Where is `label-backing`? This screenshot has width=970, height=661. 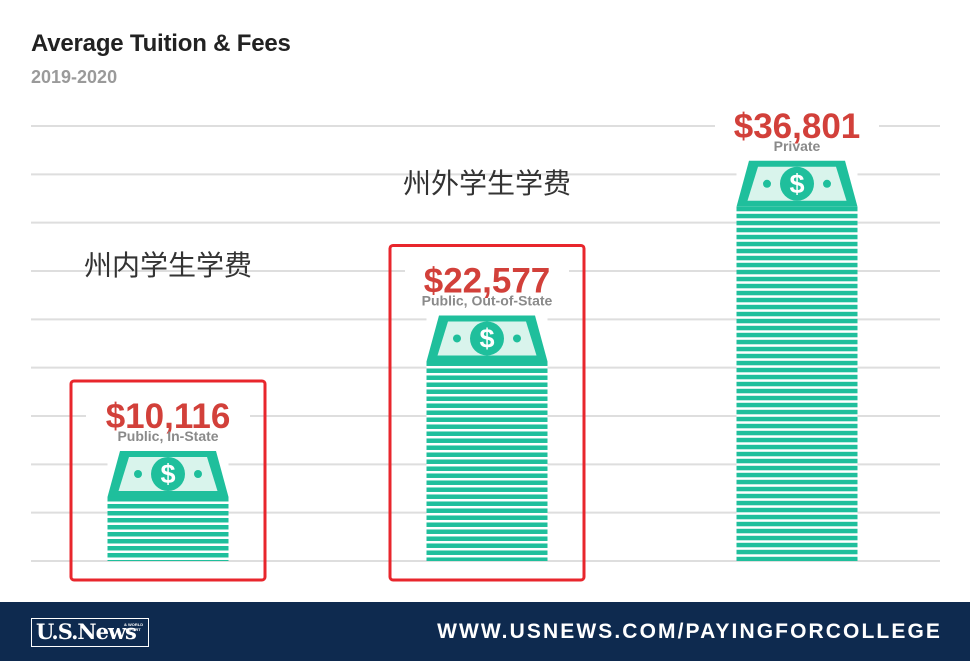
label-backing is located at coordinates (487, 286).